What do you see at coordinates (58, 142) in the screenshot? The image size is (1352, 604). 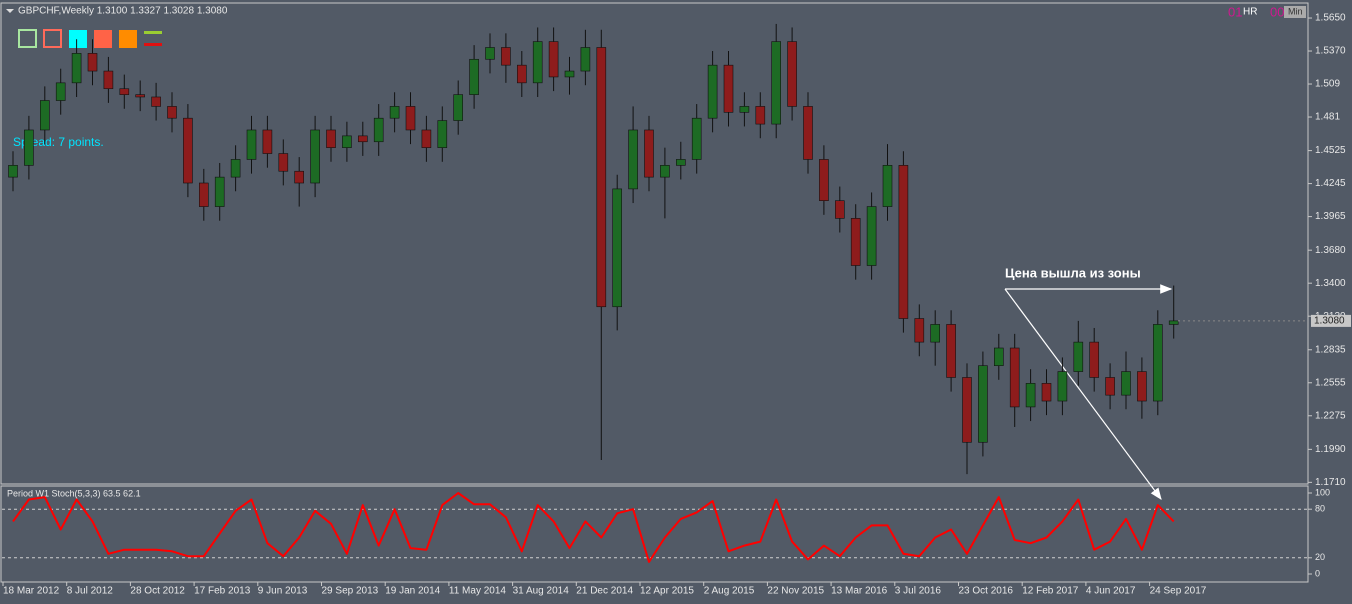 I see `spread-text: Spread: 7 points.` at bounding box center [58, 142].